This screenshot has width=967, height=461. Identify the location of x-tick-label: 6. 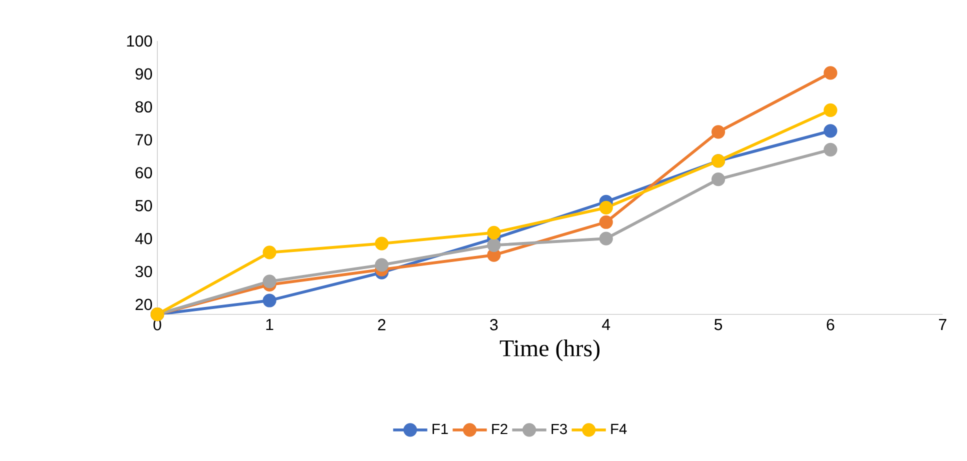
(830, 324).